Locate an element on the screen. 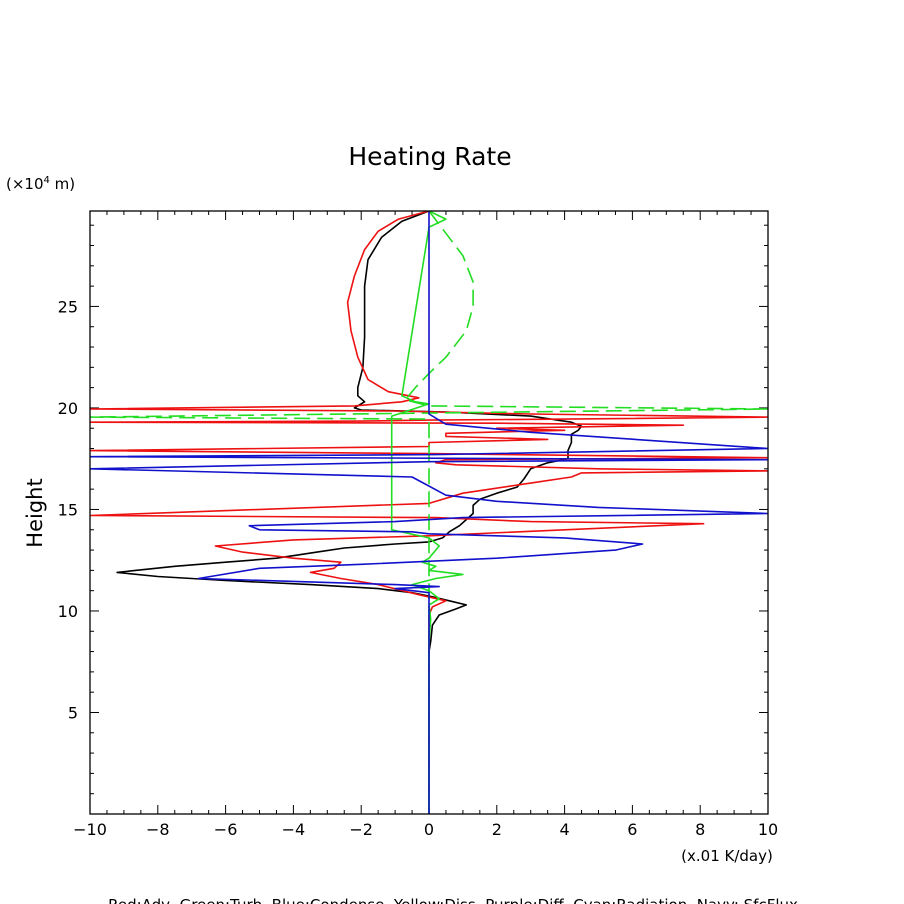  x-tick-label: −8 is located at coordinates (158, 829).